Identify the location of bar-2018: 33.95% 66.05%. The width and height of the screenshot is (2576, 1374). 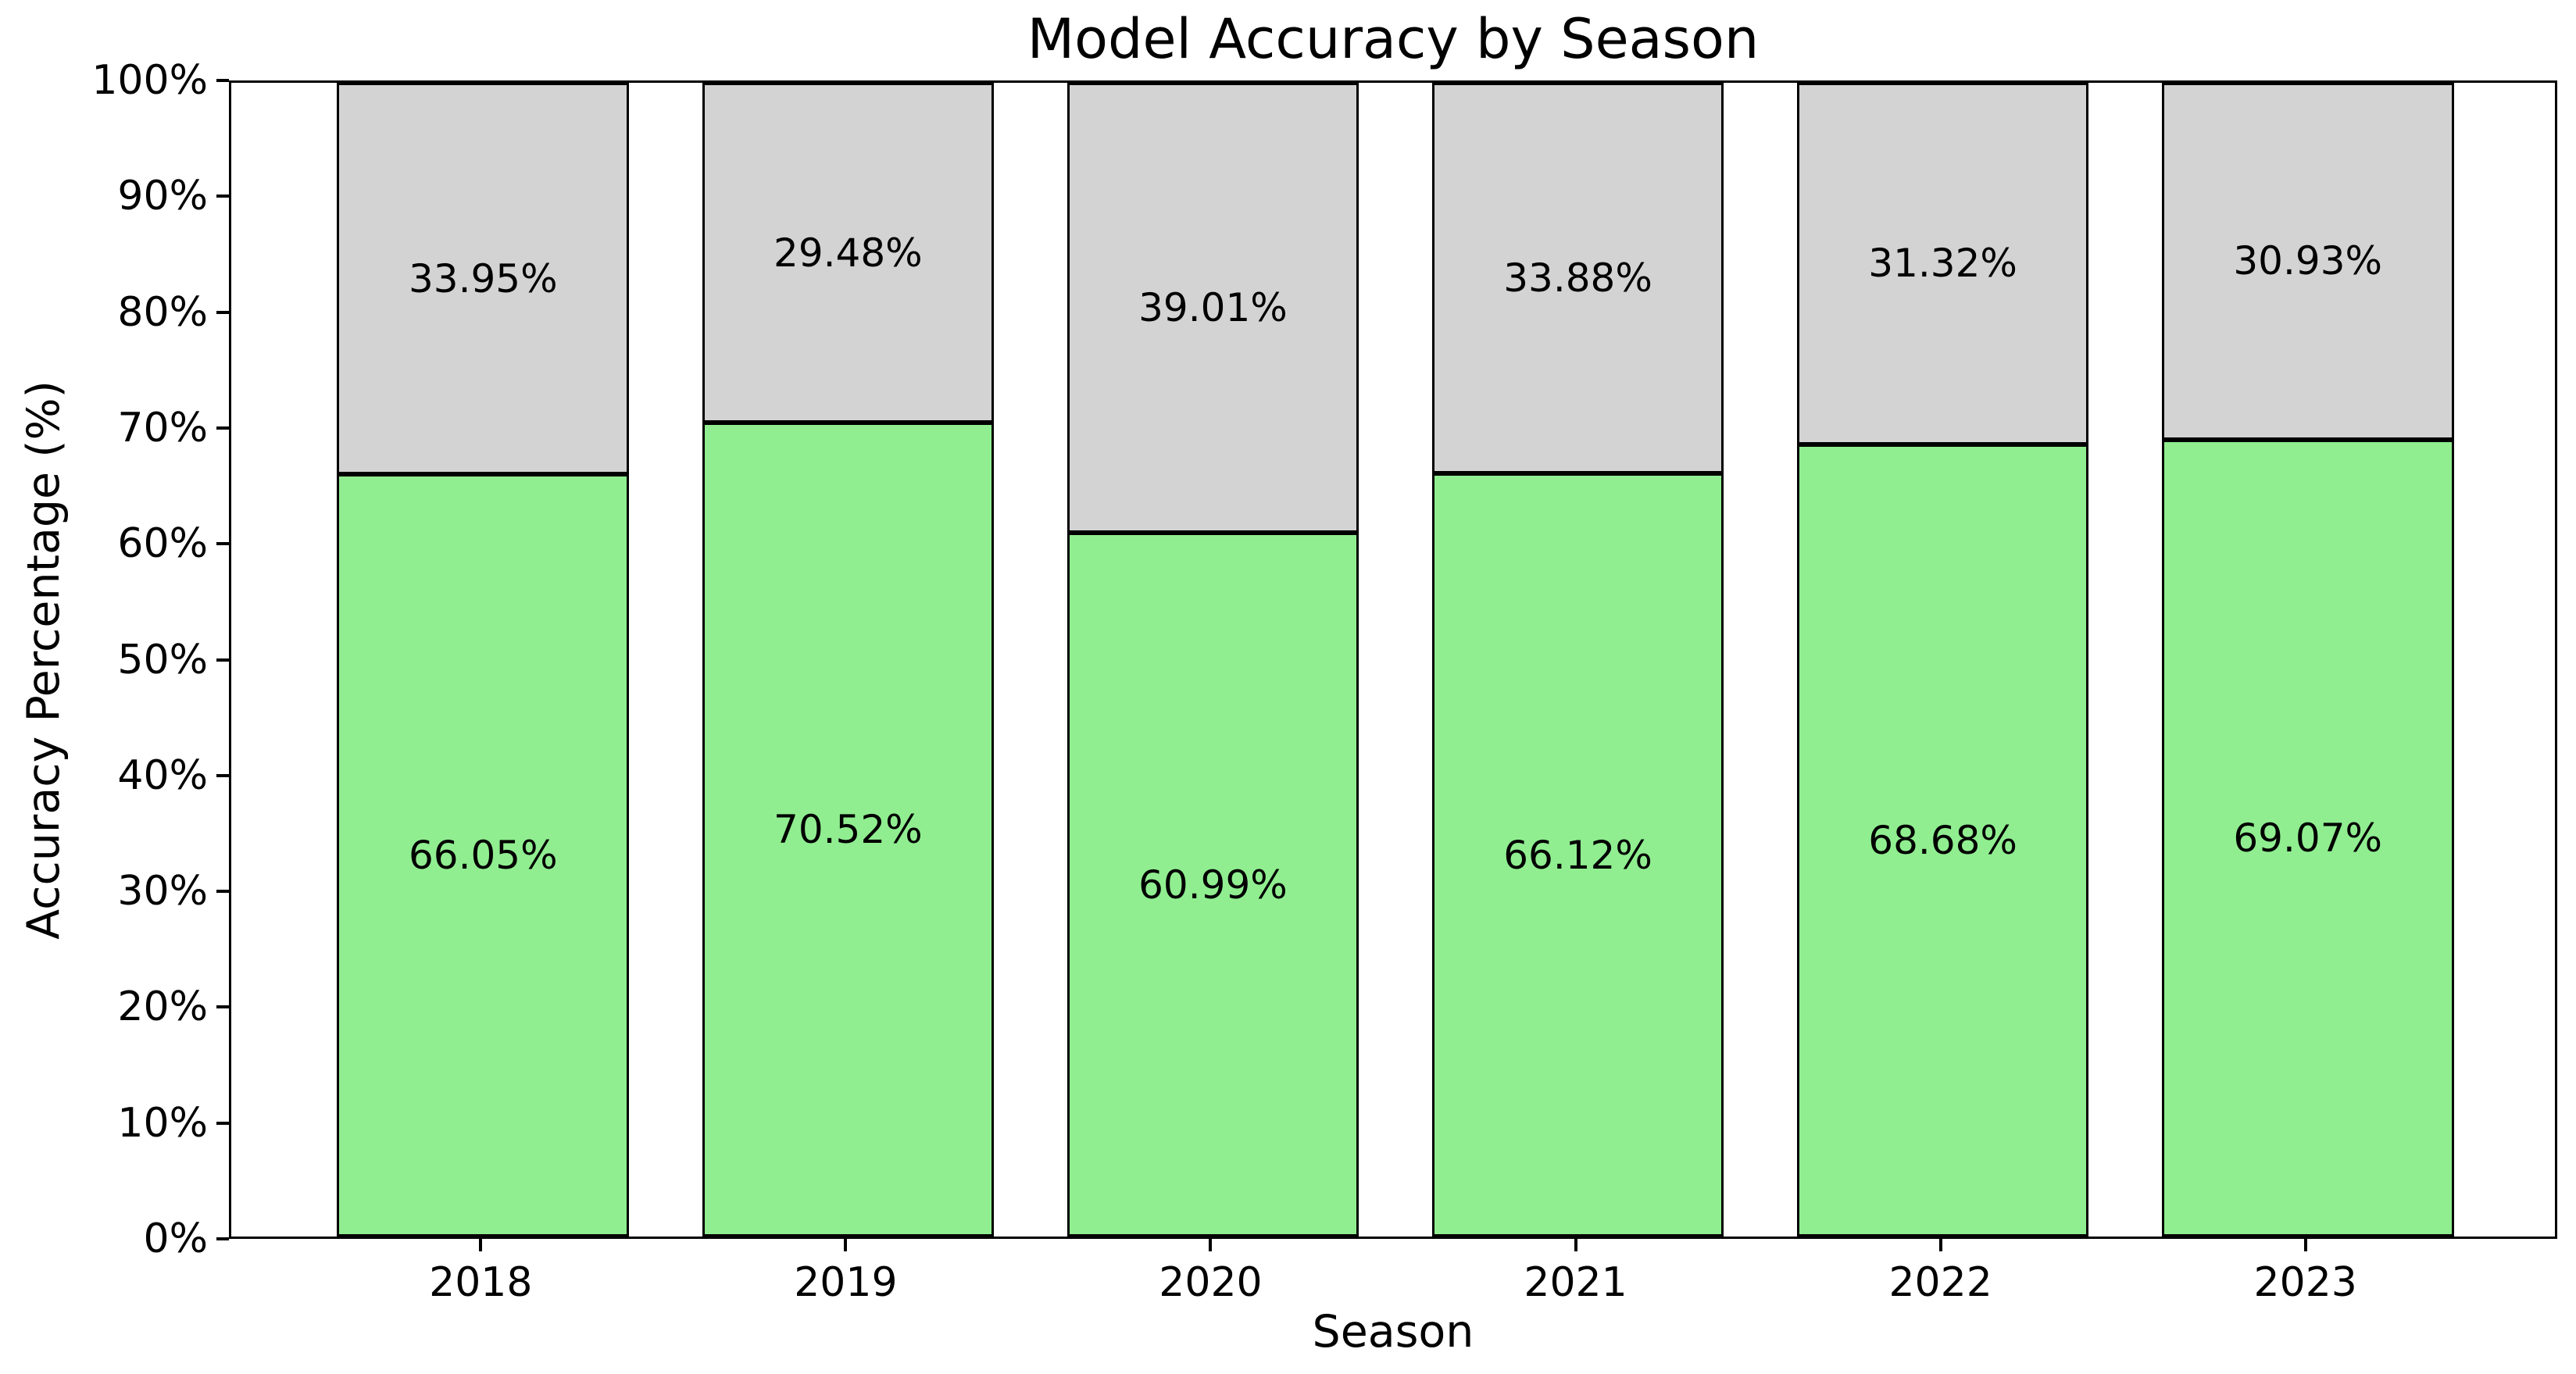
(484, 660).